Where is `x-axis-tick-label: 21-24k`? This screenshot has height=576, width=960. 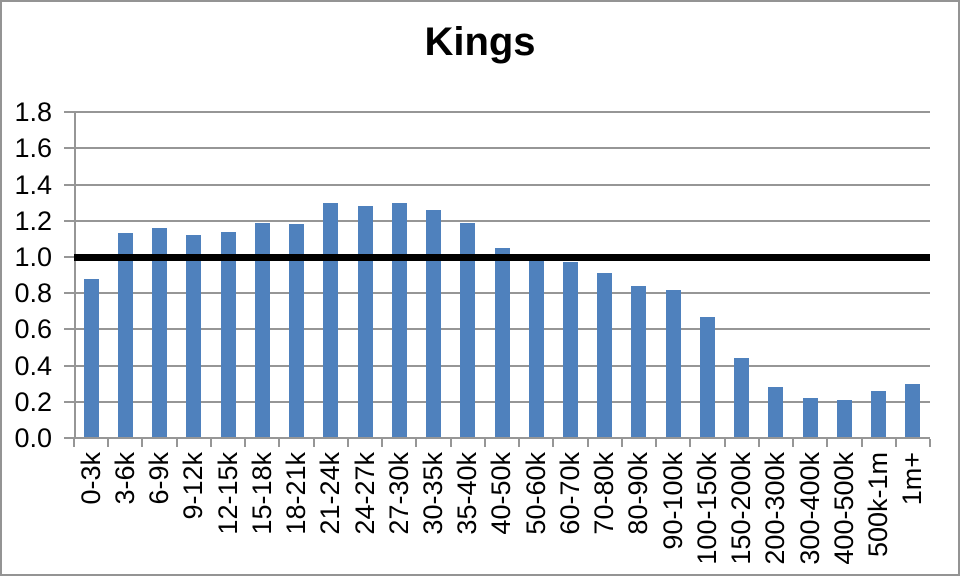
x-axis-tick-label: 21-24k is located at coordinates (330, 493).